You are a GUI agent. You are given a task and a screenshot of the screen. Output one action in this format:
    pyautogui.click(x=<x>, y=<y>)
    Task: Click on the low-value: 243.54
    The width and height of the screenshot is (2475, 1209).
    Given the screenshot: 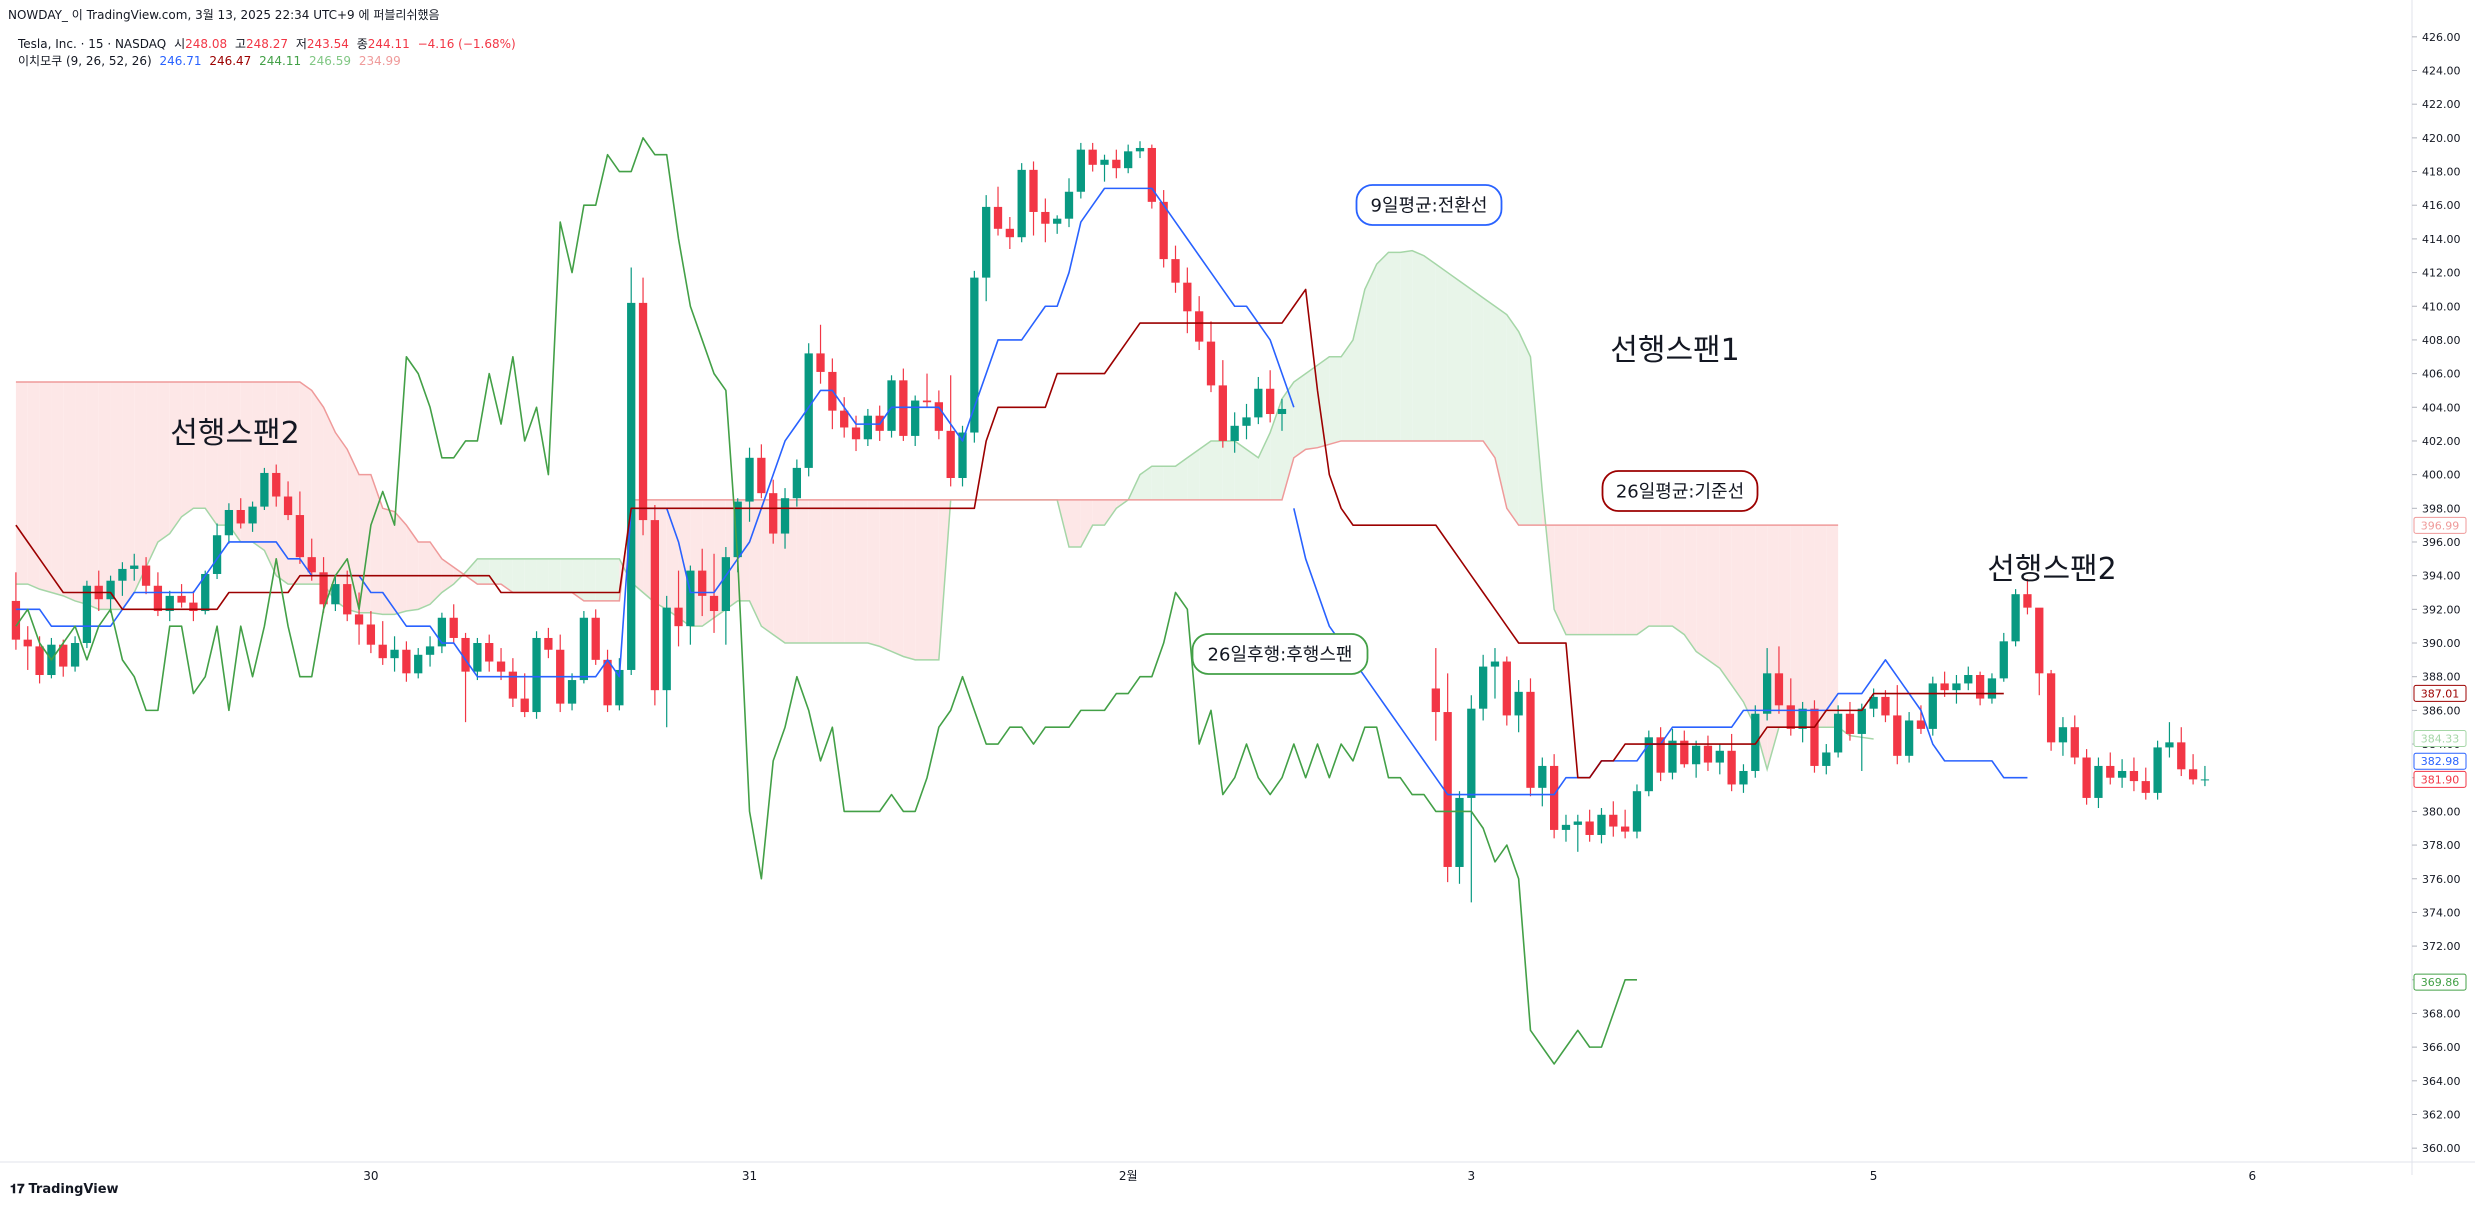 What is the action you would take?
    pyautogui.click(x=327, y=44)
    